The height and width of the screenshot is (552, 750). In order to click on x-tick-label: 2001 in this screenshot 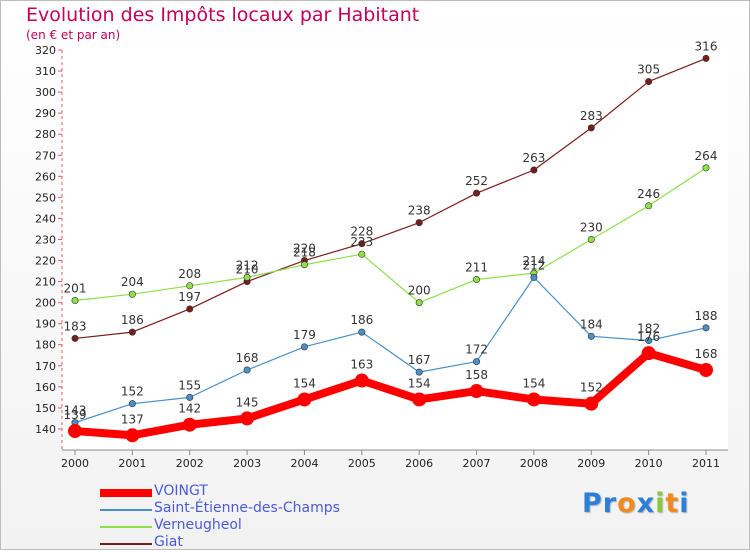, I will do `click(132, 463)`.